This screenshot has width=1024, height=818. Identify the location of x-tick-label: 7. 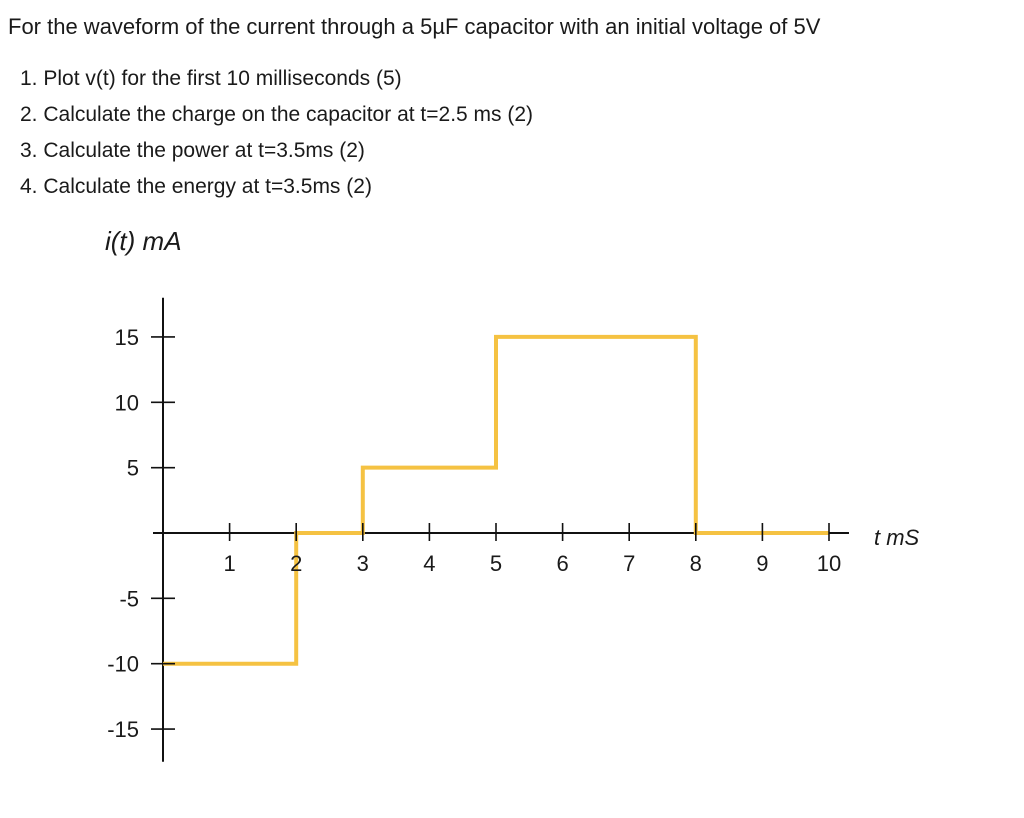
(629, 563).